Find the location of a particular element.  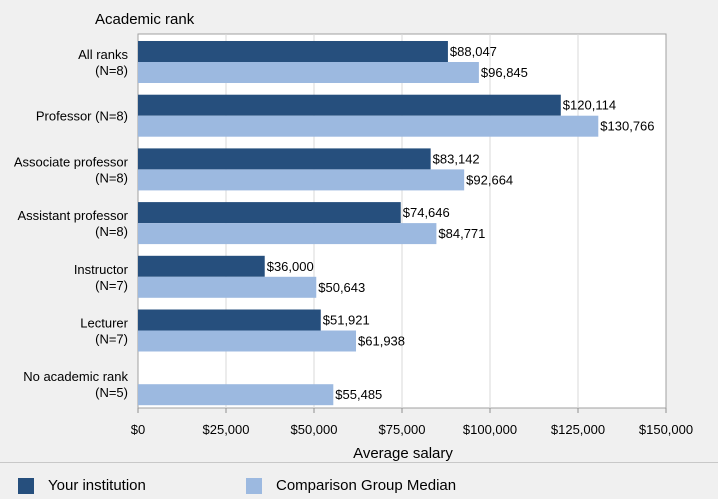

data-label: $120,114 is located at coordinates (589, 105).